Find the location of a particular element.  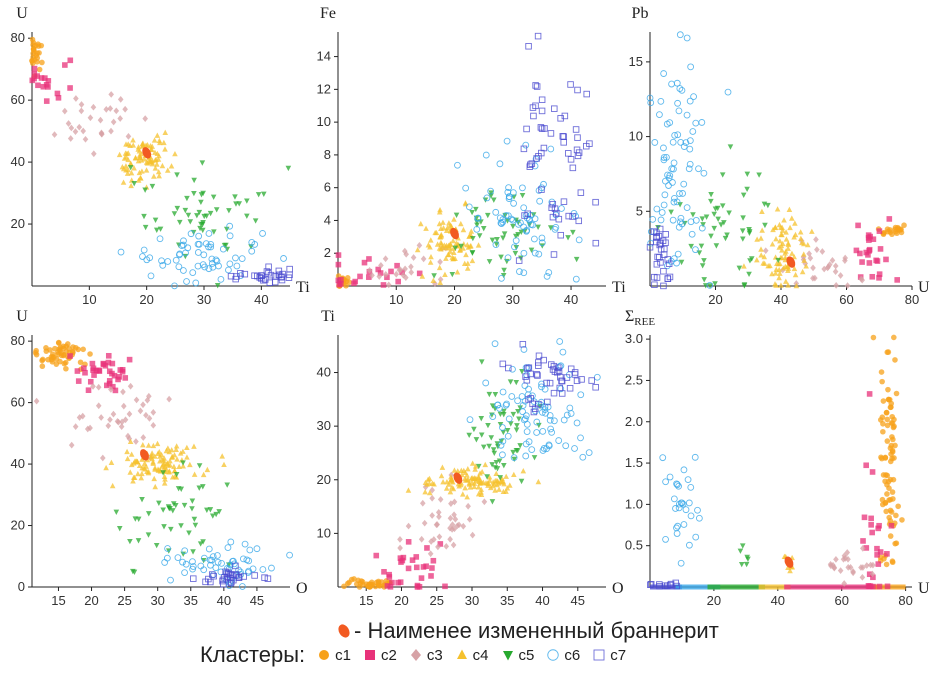

x-tick-label: 40 is located at coordinates (571, 299).